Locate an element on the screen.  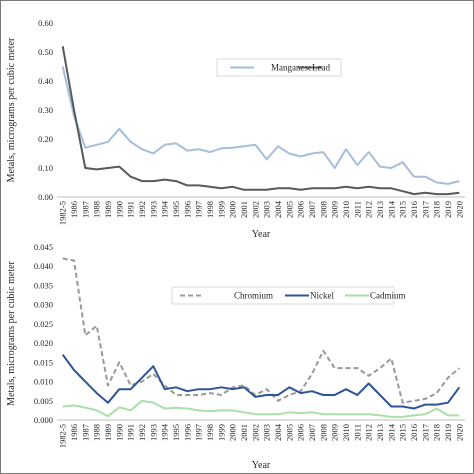
y-tick-label: 0.00 is located at coordinates (45, 197).